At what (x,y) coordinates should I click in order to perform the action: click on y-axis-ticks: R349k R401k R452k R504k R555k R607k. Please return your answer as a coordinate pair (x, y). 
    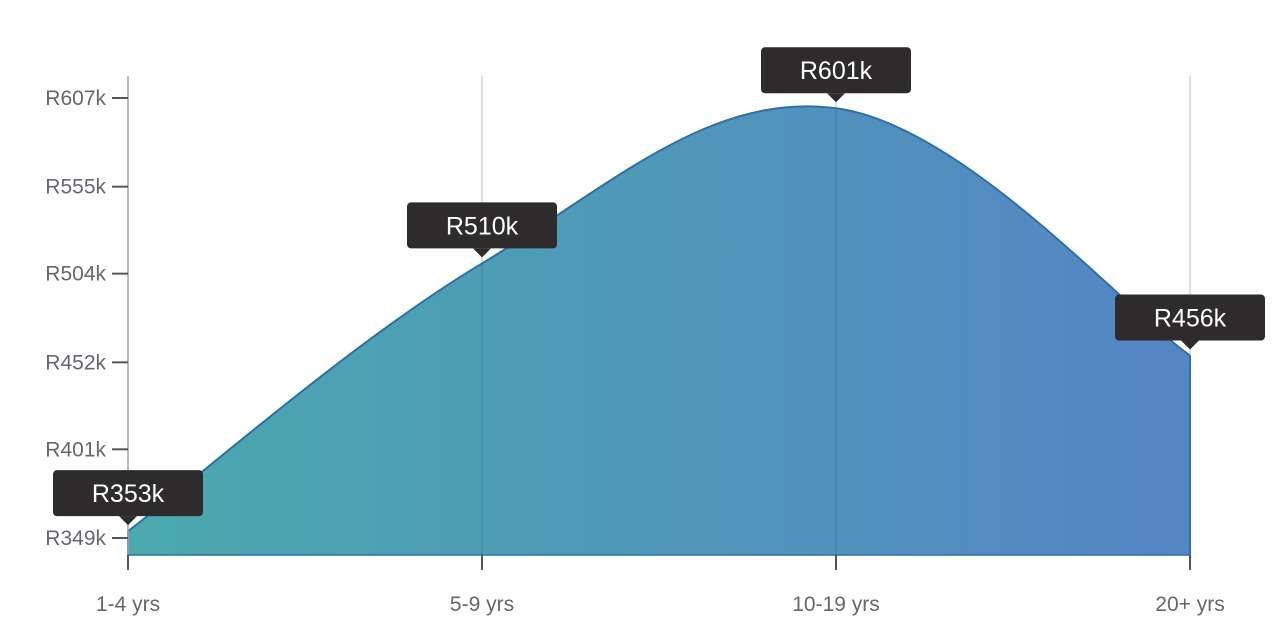
    Looking at the image, I should click on (86, 318).